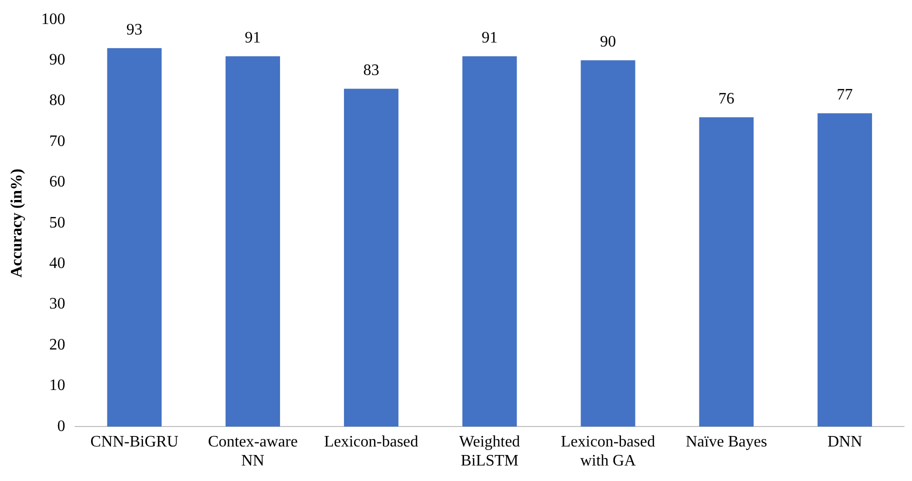 The image size is (912, 481). I want to click on x-tick-label: Naïve Bayes, so click(727, 441).